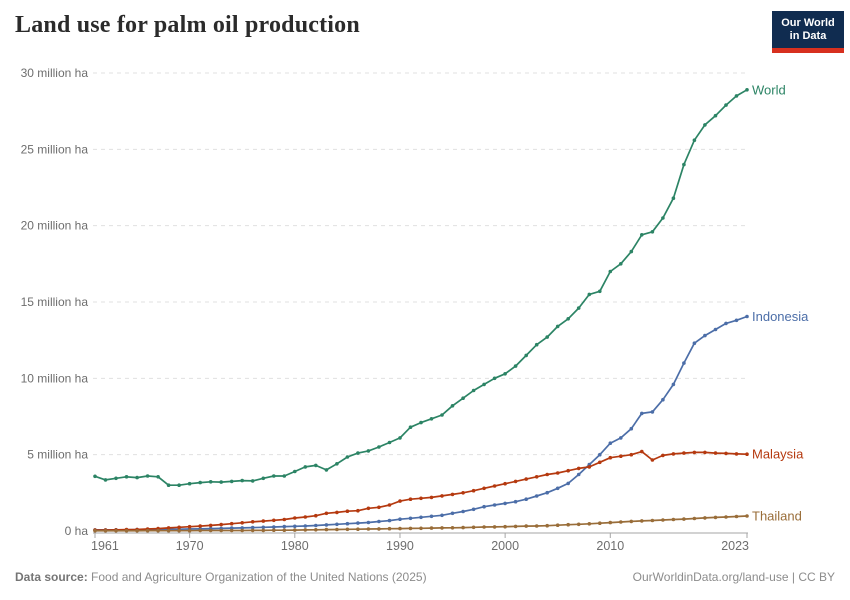 The height and width of the screenshot is (600, 850). I want to click on series-label-indonesia: Indonesia, so click(780, 316).